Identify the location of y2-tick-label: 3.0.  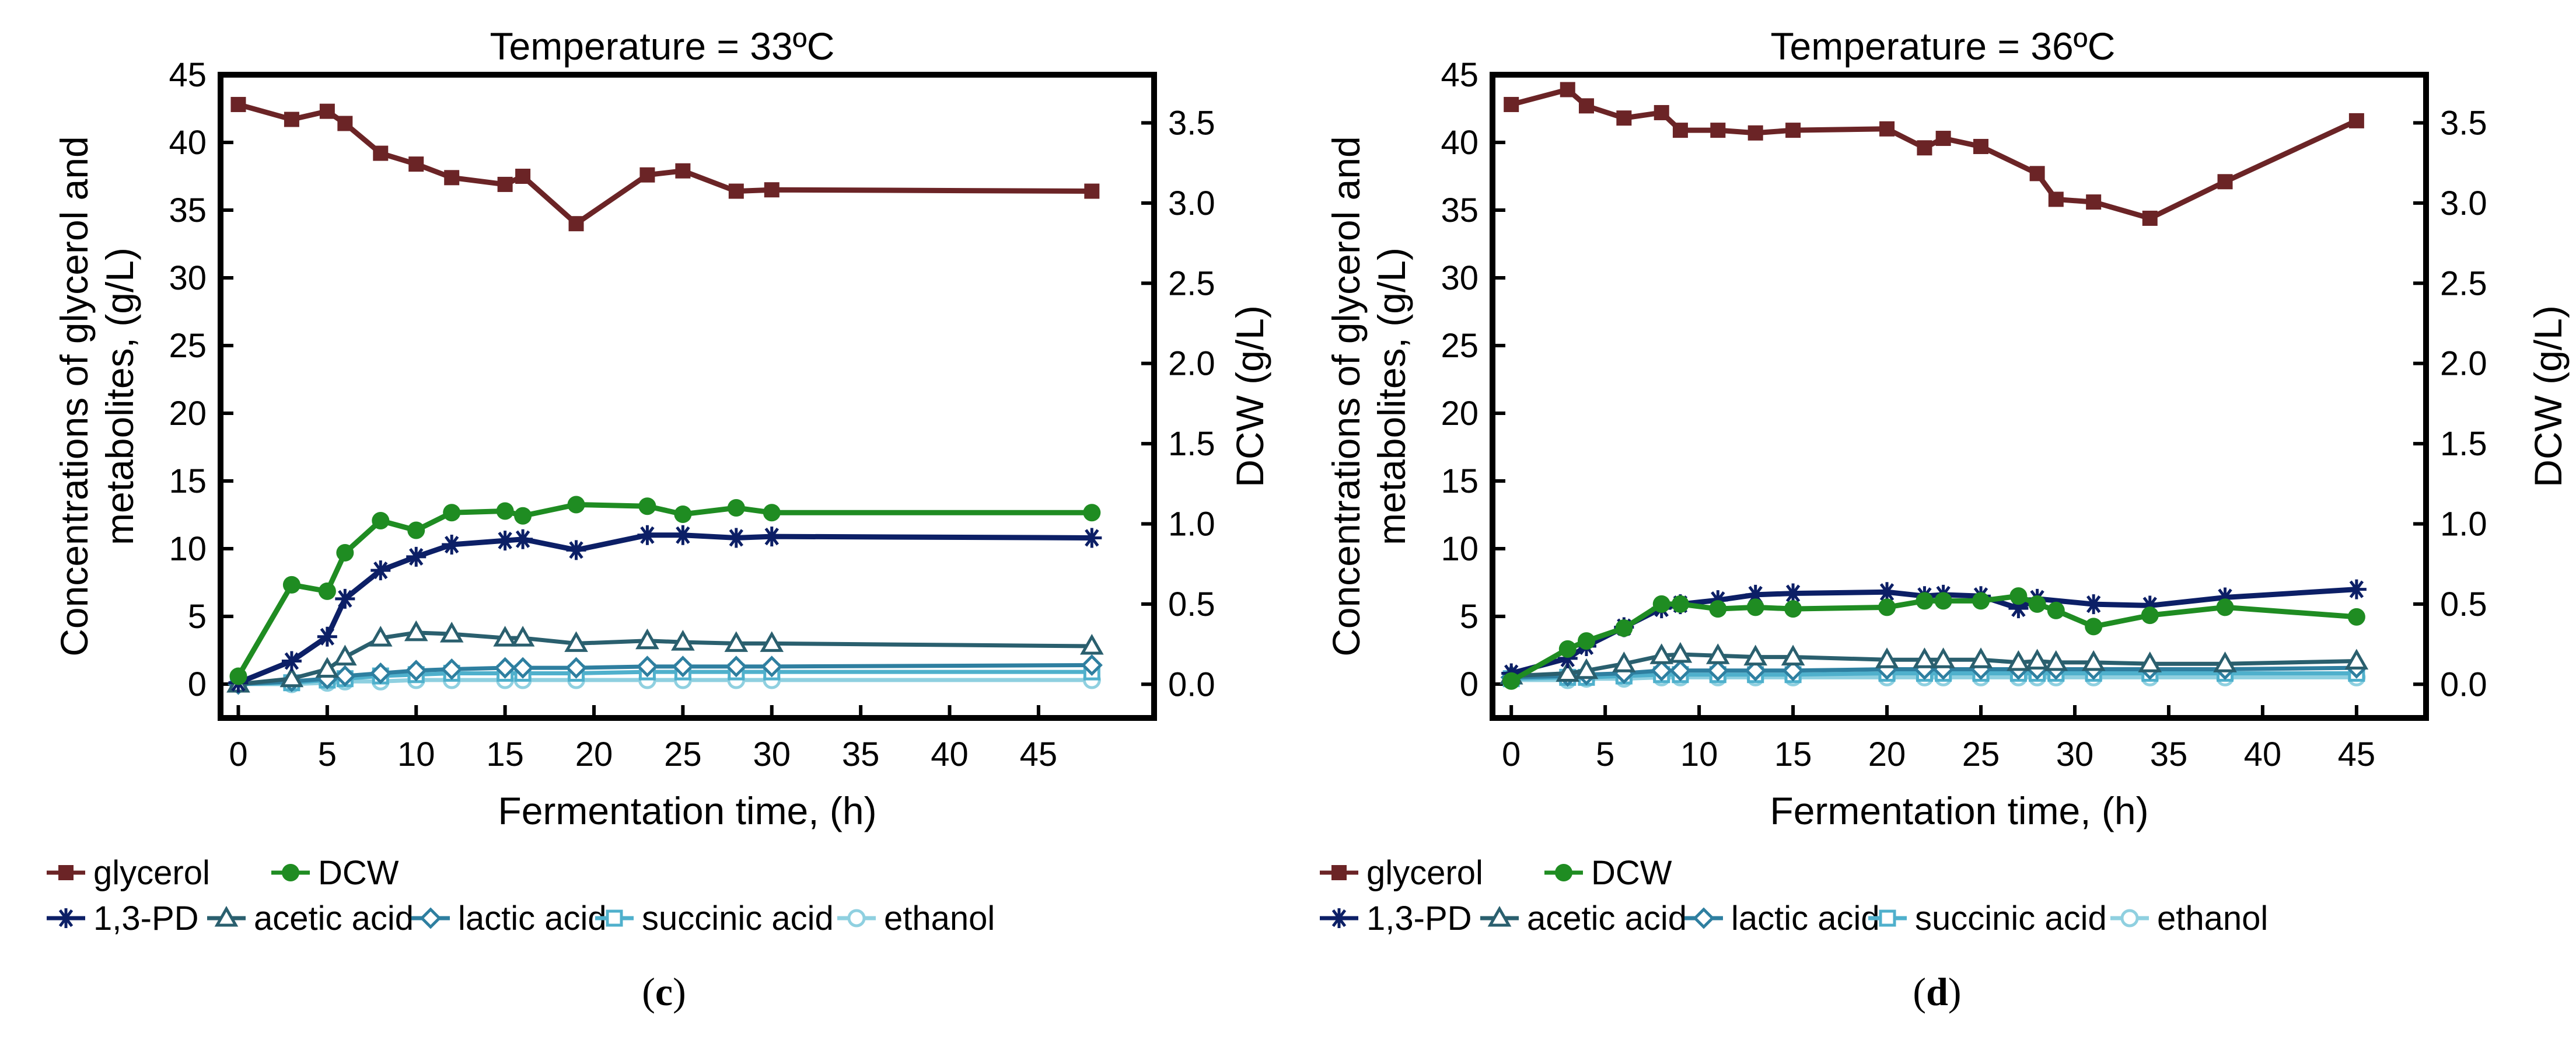
(2463, 203).